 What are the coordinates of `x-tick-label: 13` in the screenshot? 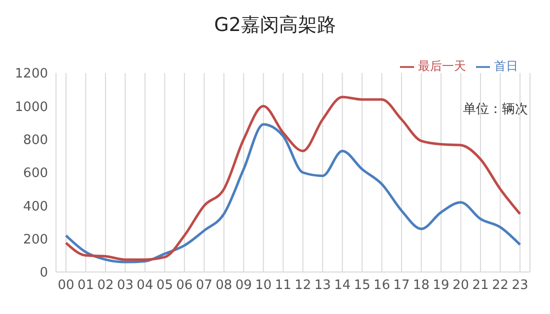 It's located at (322, 286).